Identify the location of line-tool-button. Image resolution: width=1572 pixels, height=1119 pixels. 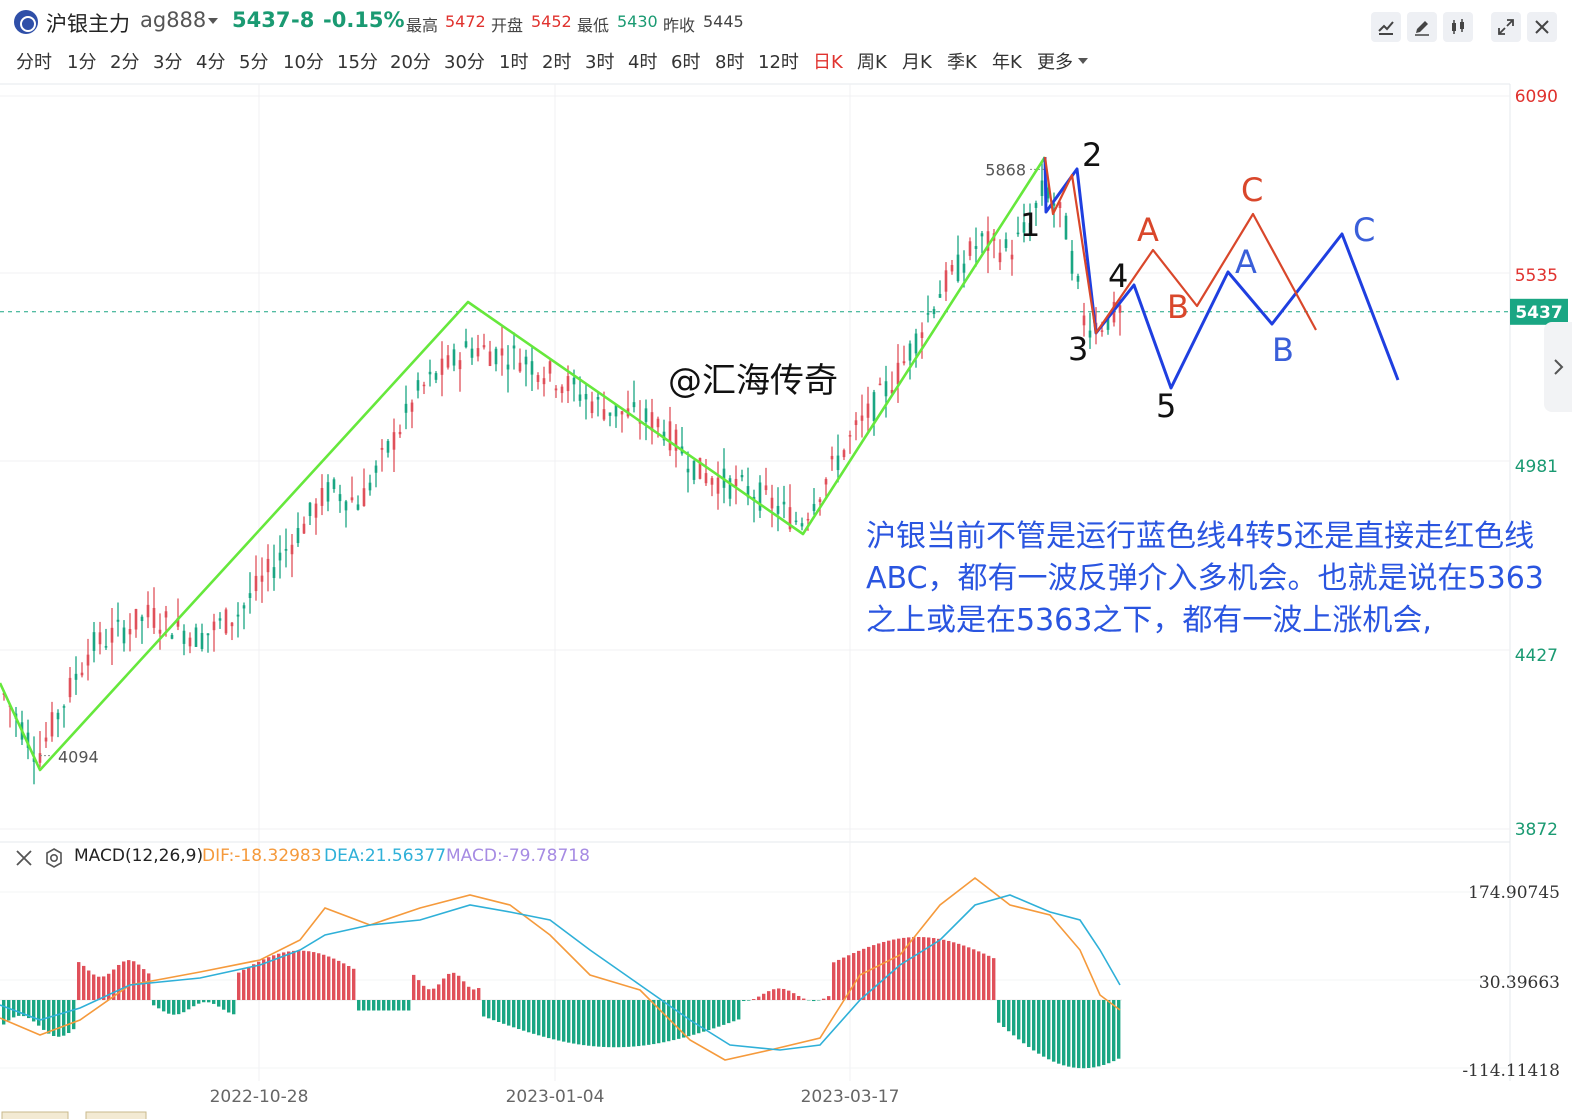
(1386, 27).